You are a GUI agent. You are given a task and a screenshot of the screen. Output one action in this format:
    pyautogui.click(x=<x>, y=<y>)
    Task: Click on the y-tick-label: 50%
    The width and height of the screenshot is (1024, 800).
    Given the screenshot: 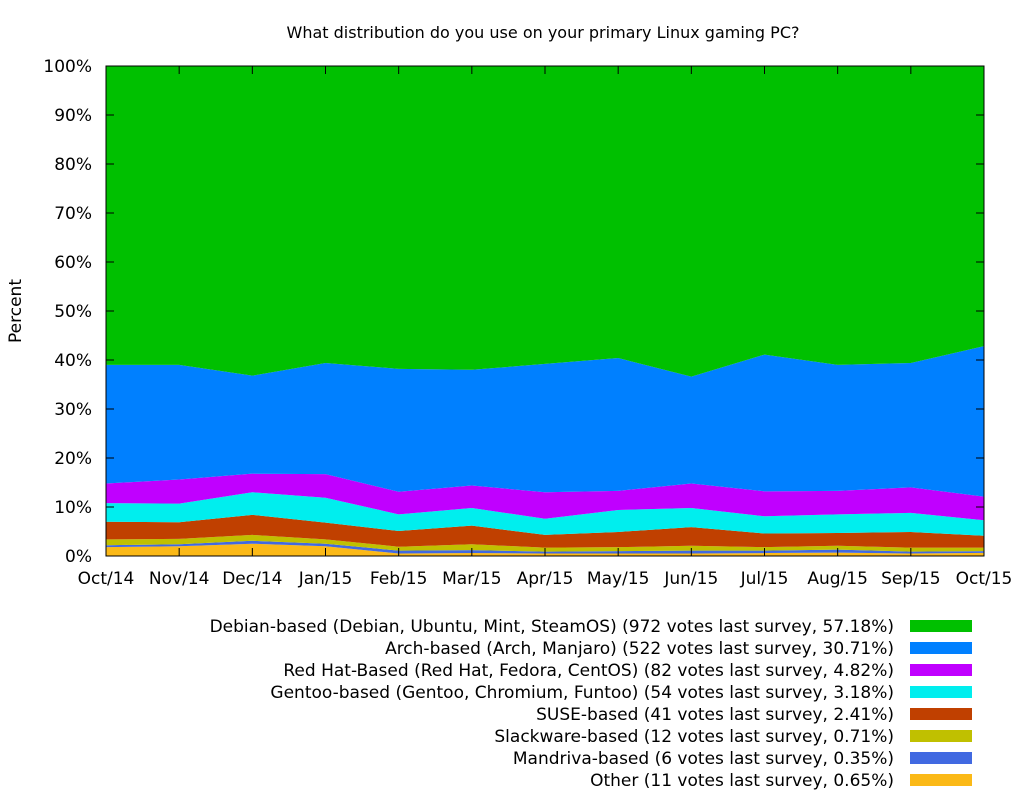 What is the action you would take?
    pyautogui.click(x=73, y=312)
    